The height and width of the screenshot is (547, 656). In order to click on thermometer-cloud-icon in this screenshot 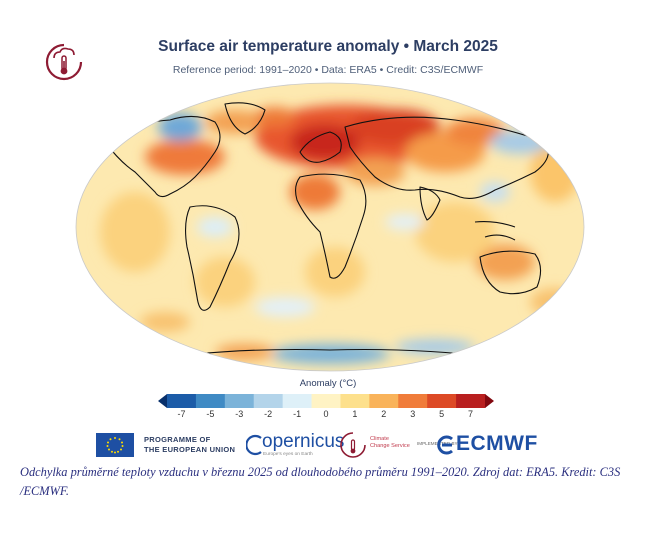, I will do `click(64, 62)`.